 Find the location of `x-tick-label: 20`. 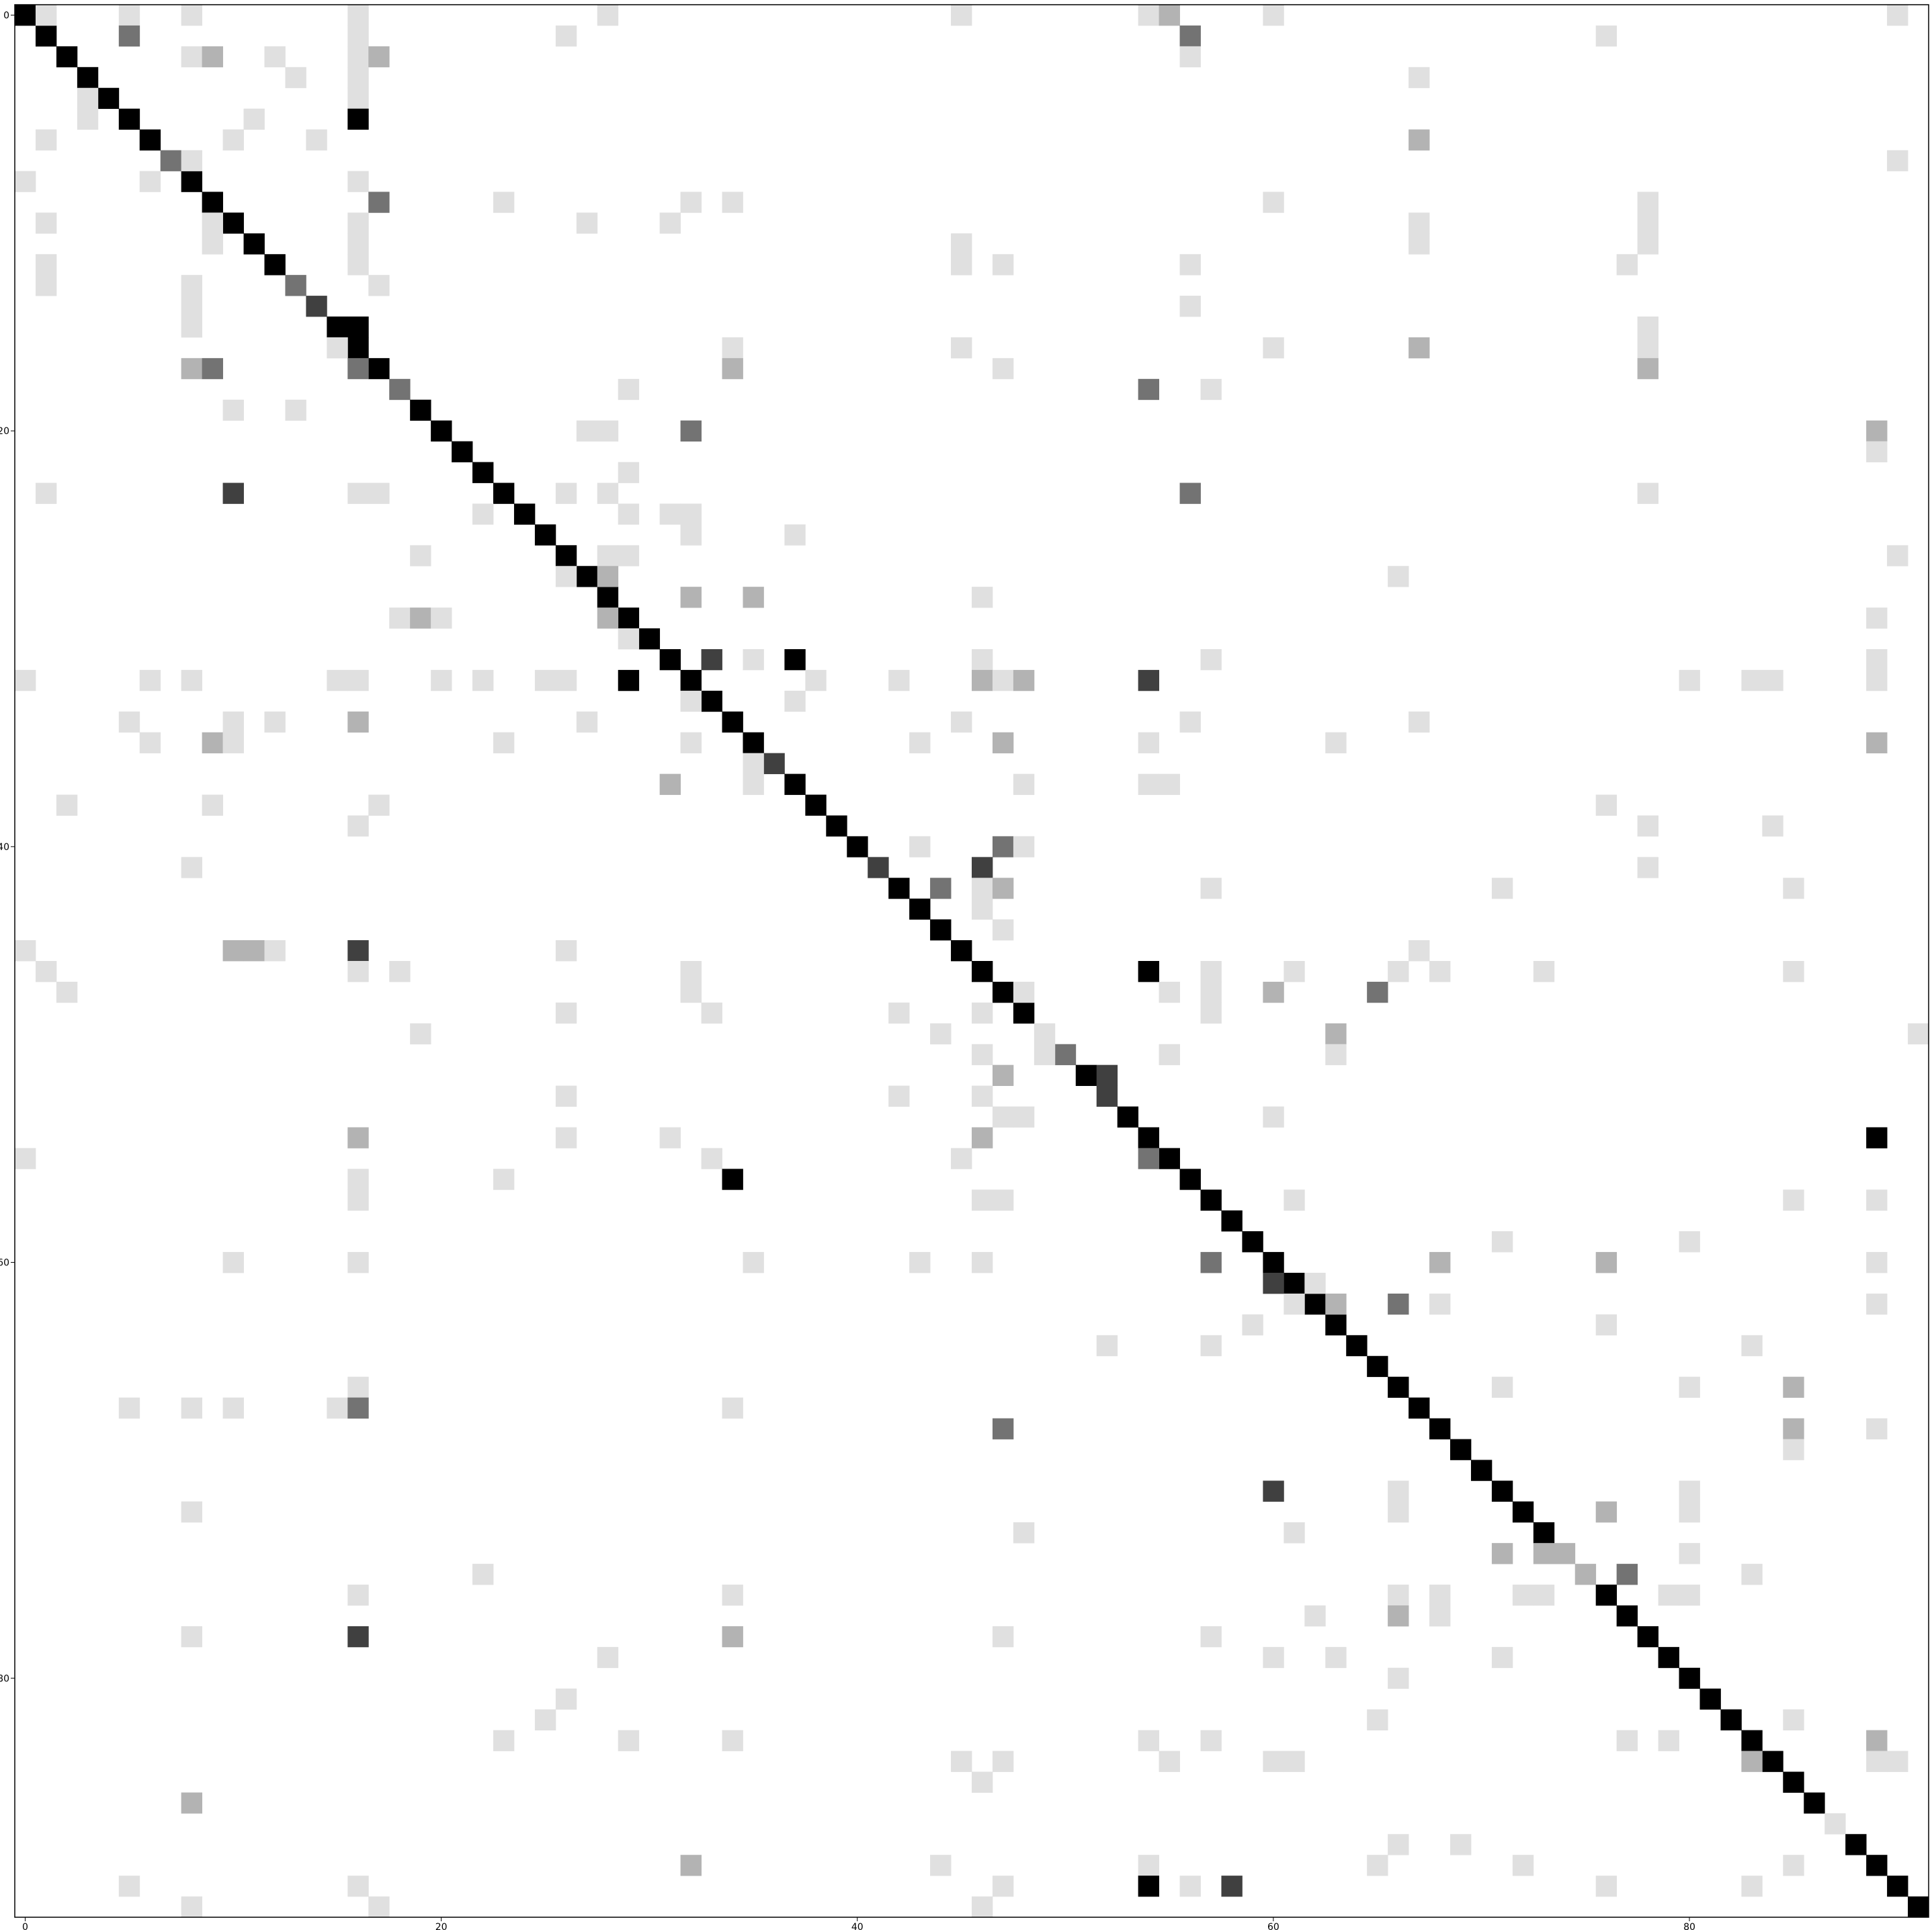

x-tick-label: 20 is located at coordinates (441, 1926).